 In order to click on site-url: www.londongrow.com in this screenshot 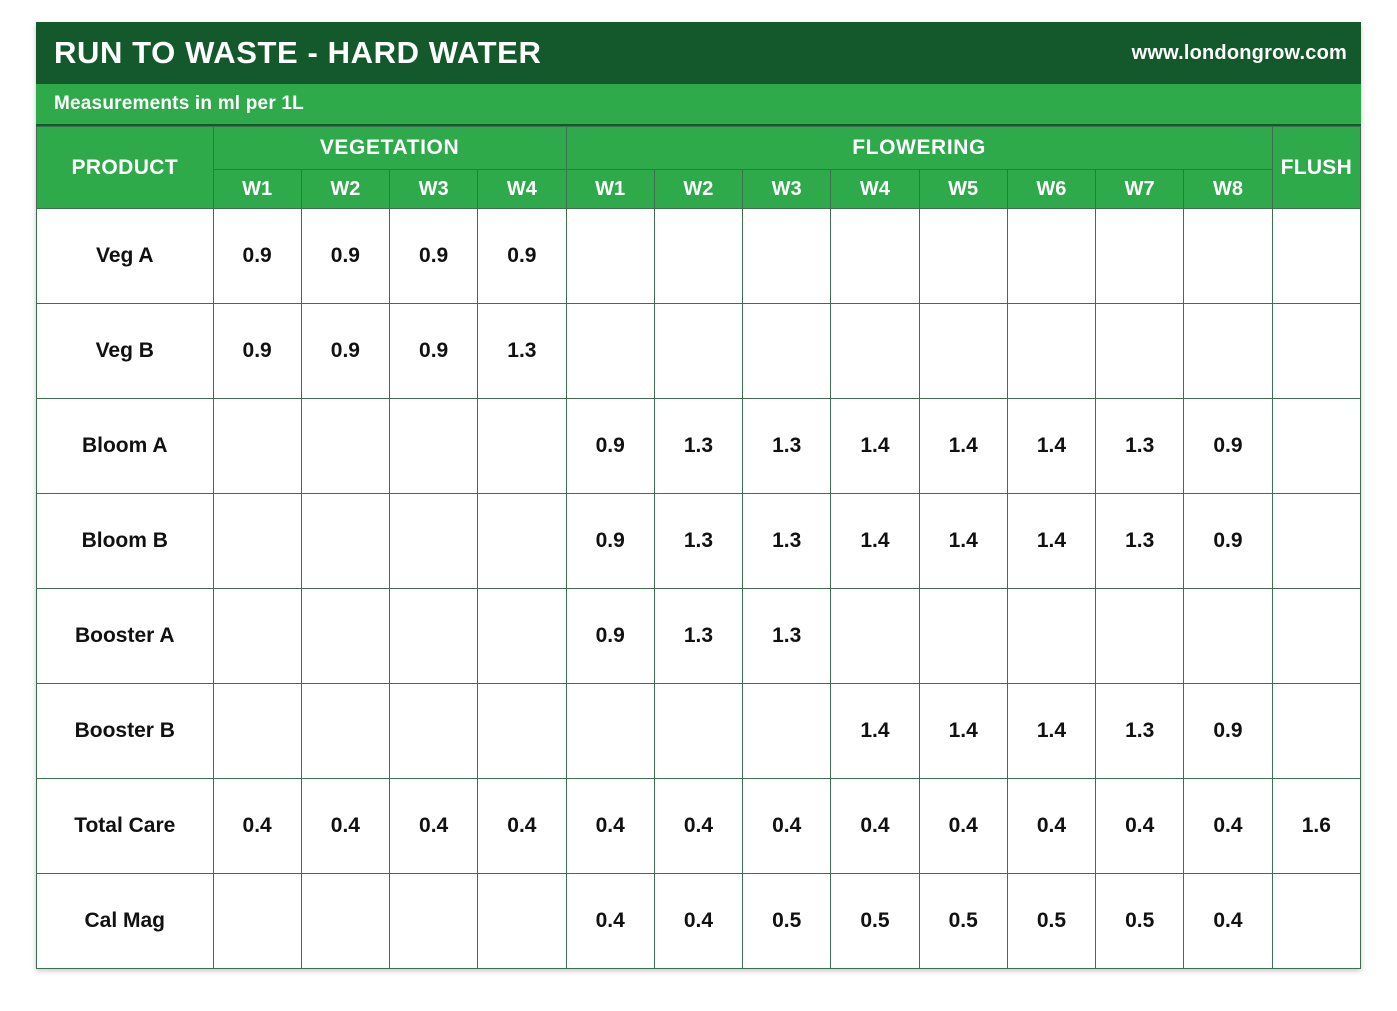, I will do `click(1239, 52)`.